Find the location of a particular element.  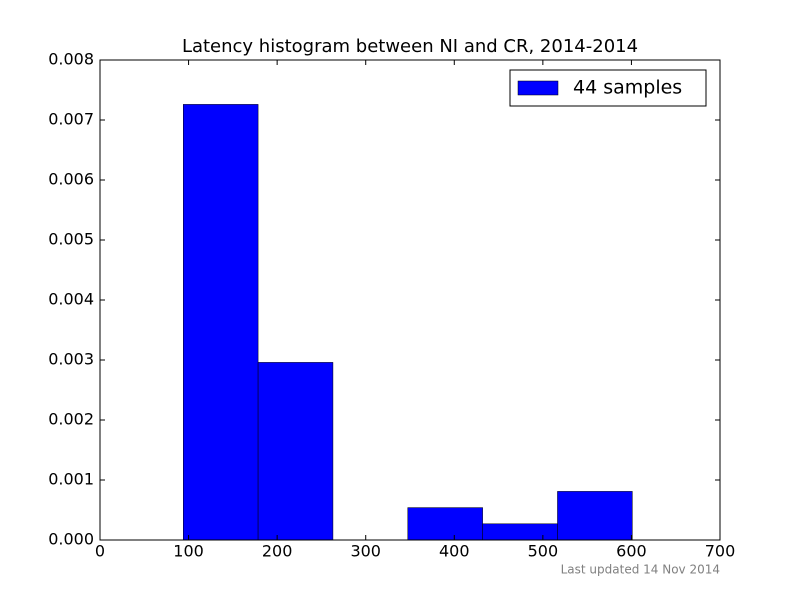

x-tick-label: 100 is located at coordinates (188, 551).